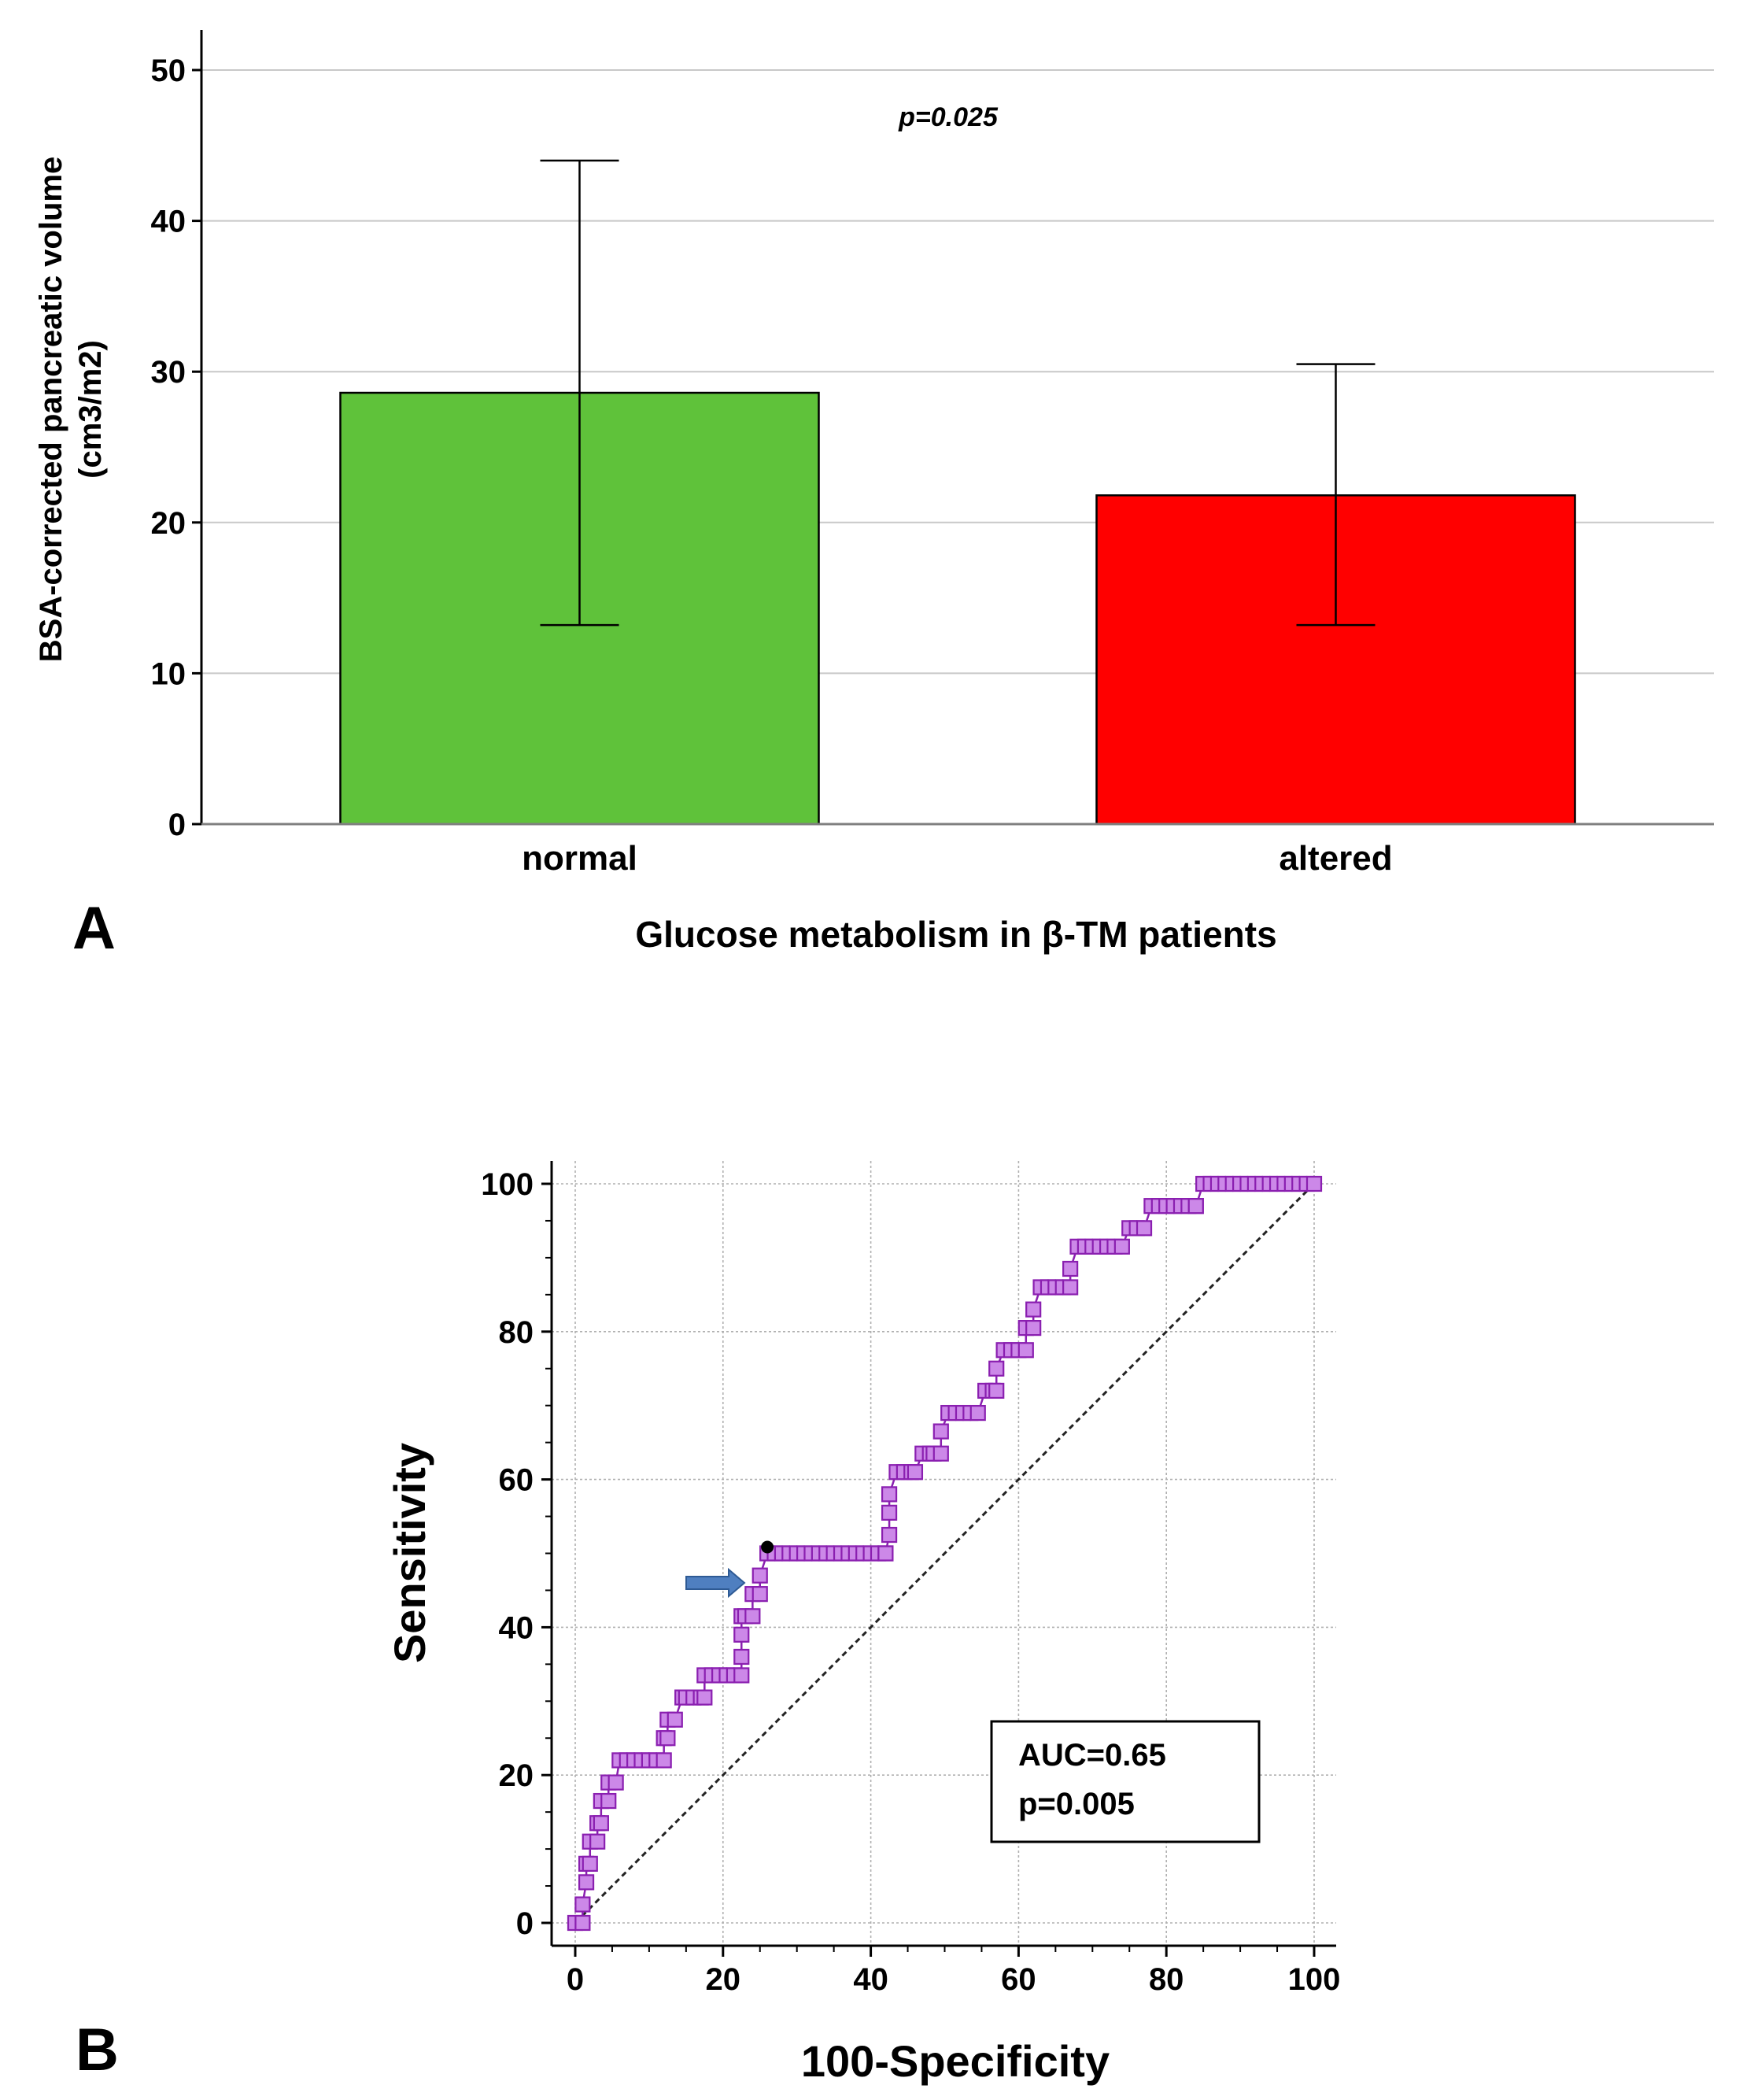 This screenshot has height=2100, width=1743. I want to click on panel-b-x-tick-label: 60, so click(1019, 1980).